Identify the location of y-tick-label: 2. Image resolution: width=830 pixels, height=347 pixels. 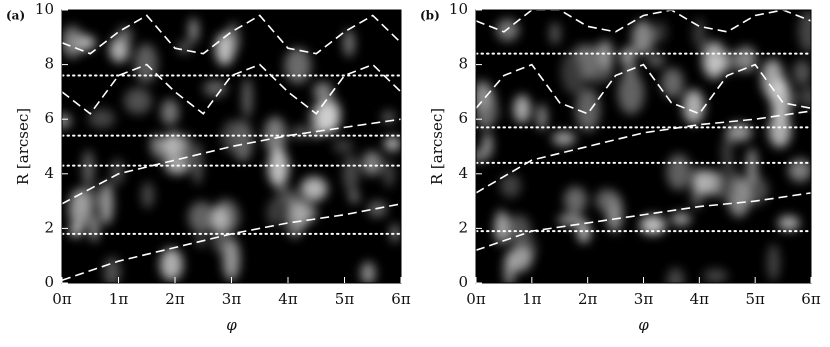
(463, 227).